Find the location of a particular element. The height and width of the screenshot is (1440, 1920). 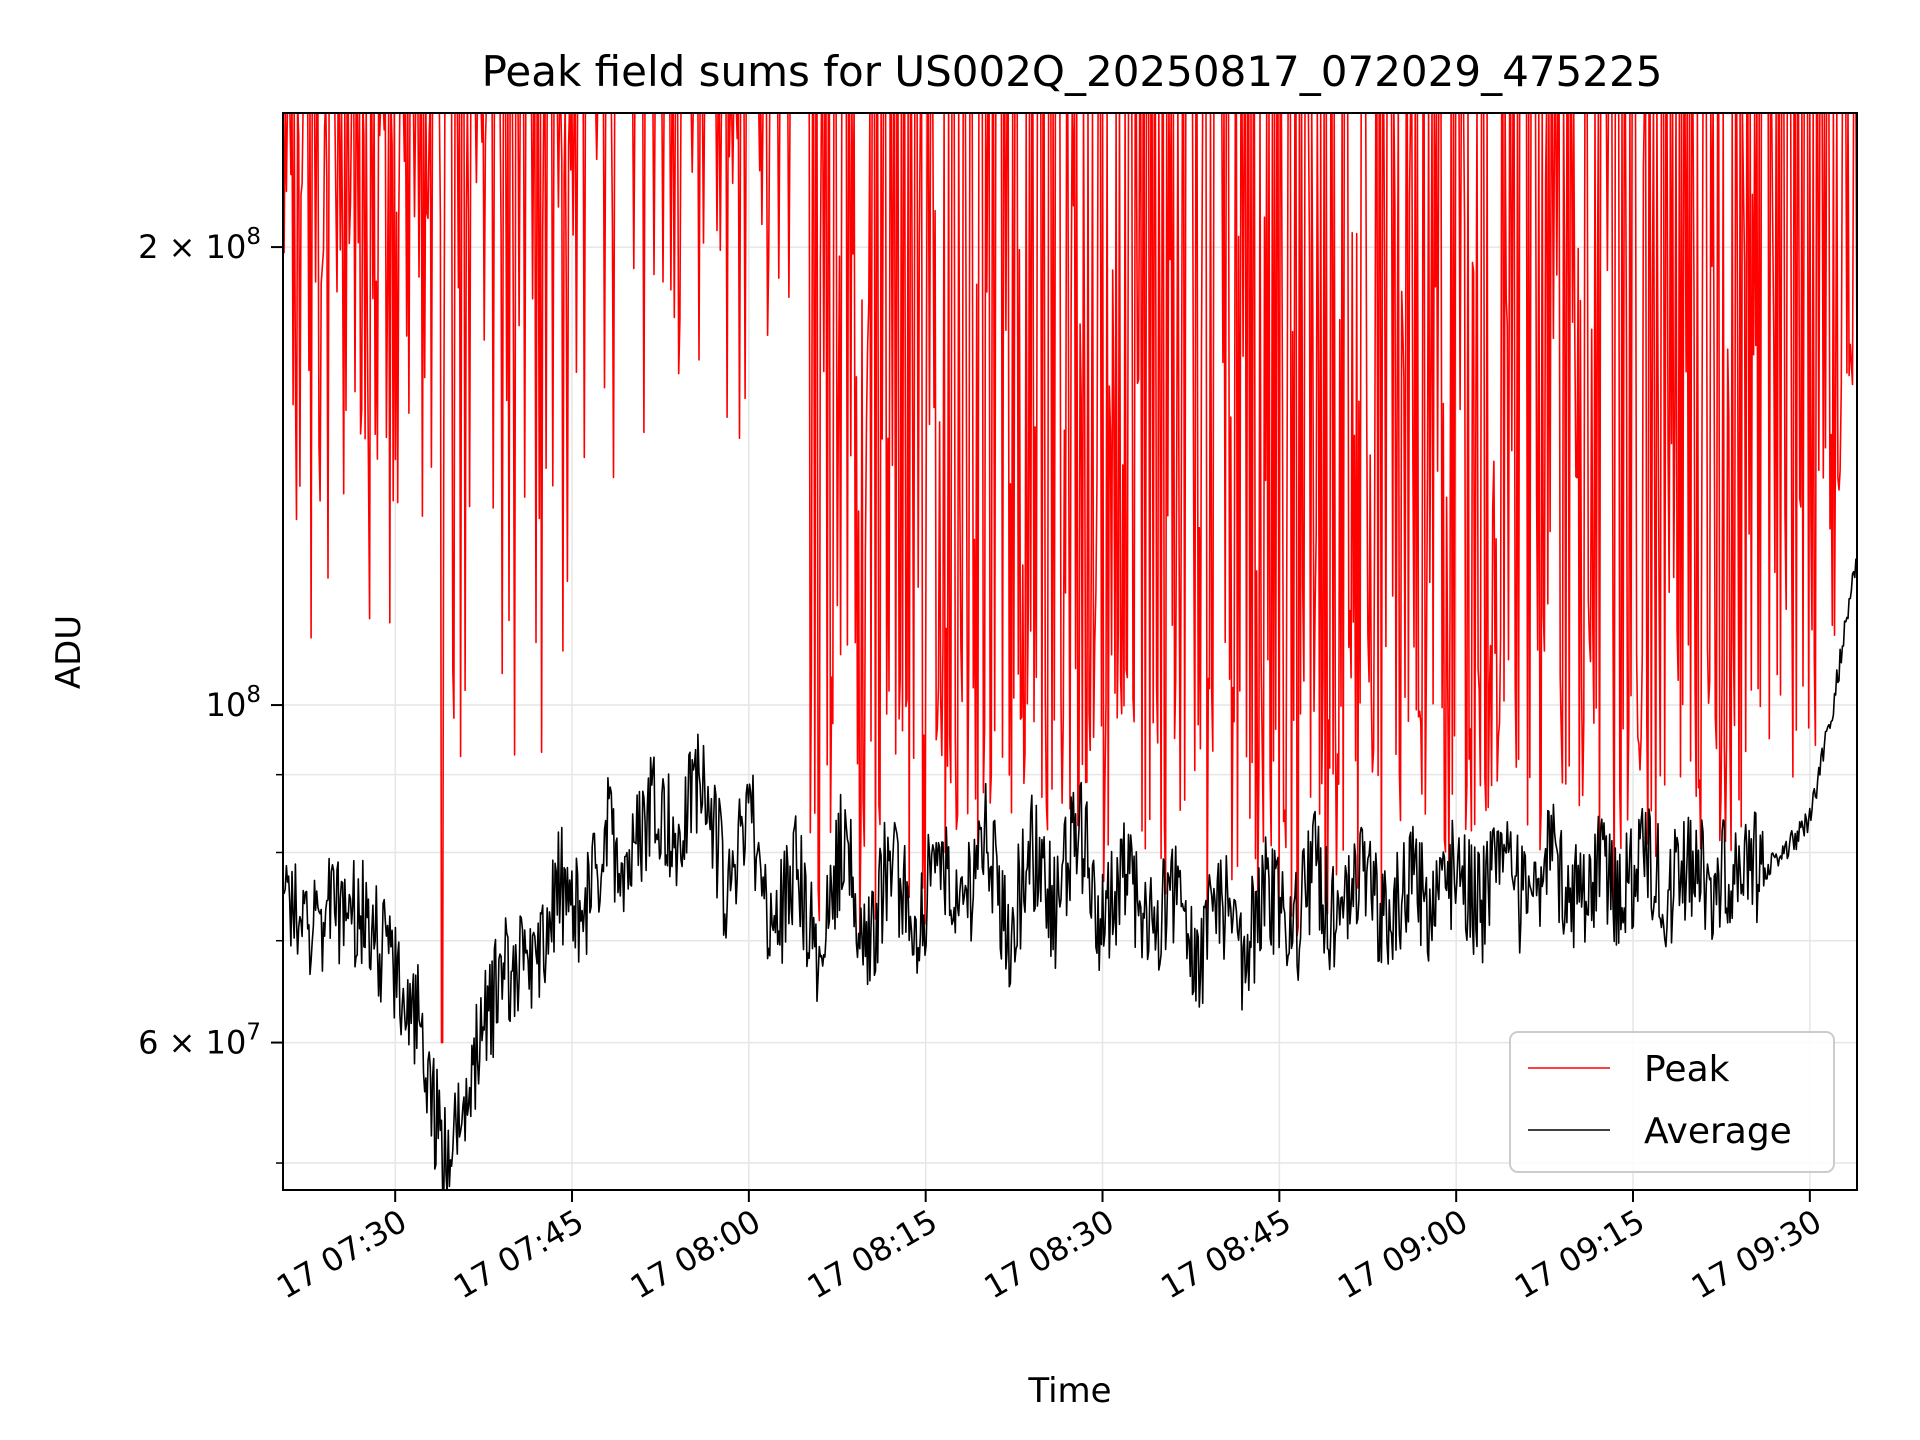

y-tick-label: 2 × 108 is located at coordinates (199, 245).